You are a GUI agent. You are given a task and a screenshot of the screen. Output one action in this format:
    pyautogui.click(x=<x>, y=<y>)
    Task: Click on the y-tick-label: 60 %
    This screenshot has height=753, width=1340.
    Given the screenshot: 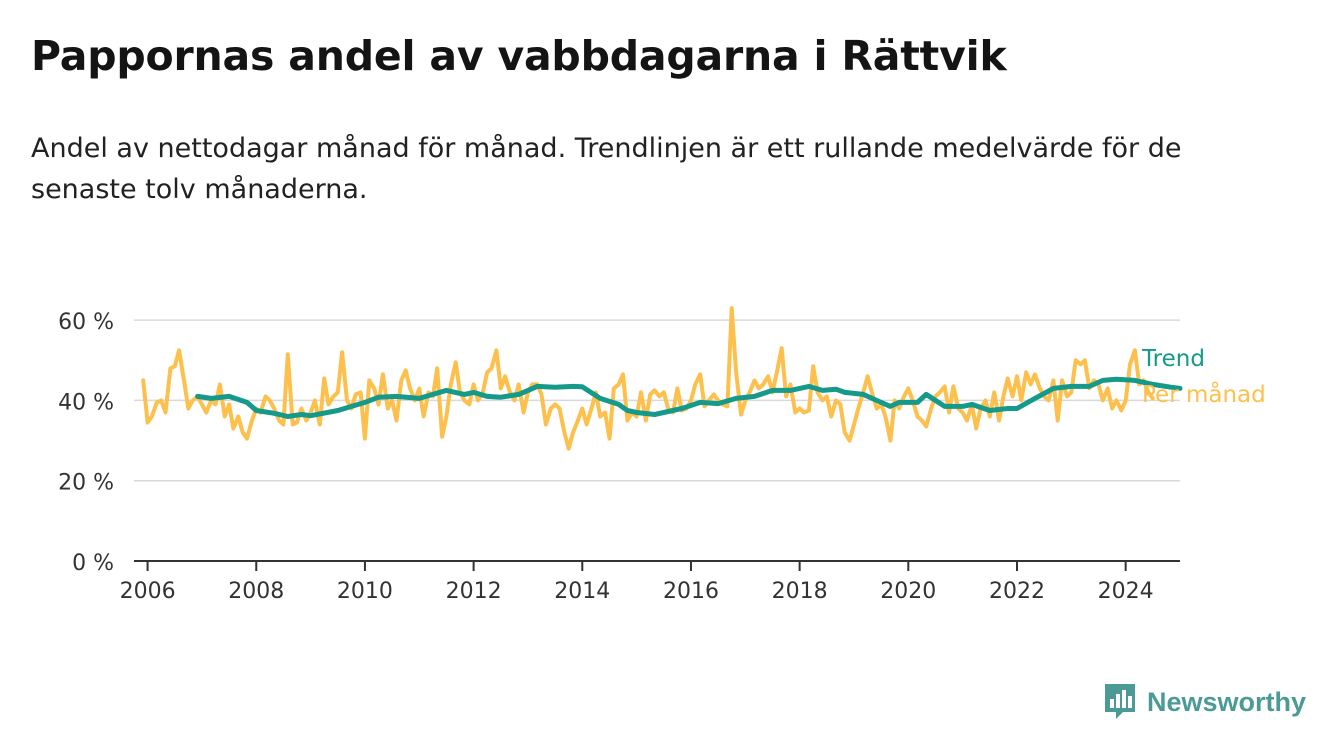 What is the action you would take?
    pyautogui.click(x=86, y=322)
    